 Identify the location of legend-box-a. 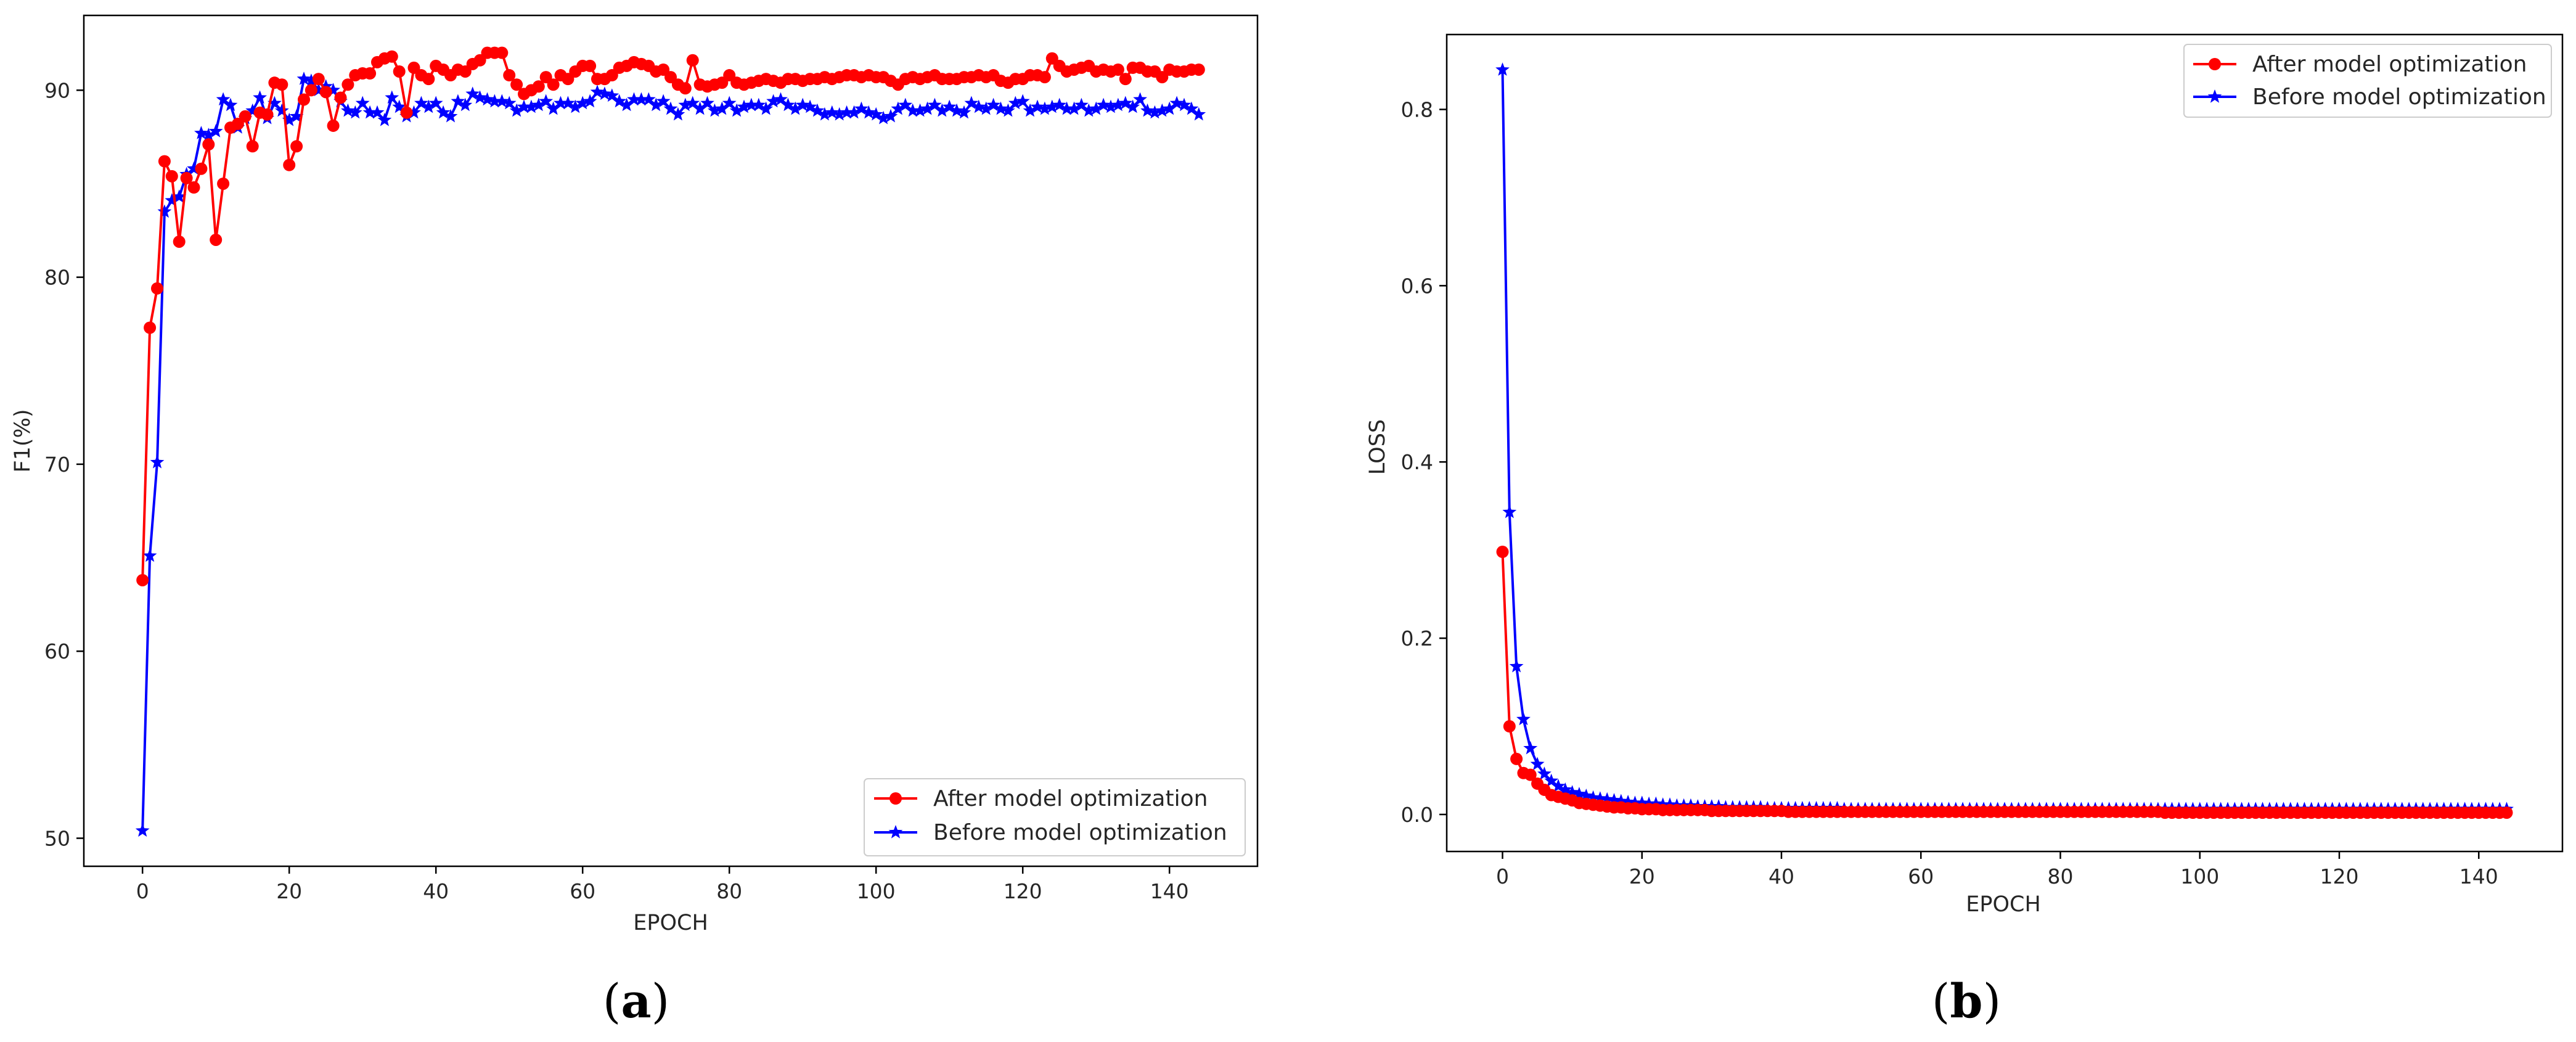
(1055, 817).